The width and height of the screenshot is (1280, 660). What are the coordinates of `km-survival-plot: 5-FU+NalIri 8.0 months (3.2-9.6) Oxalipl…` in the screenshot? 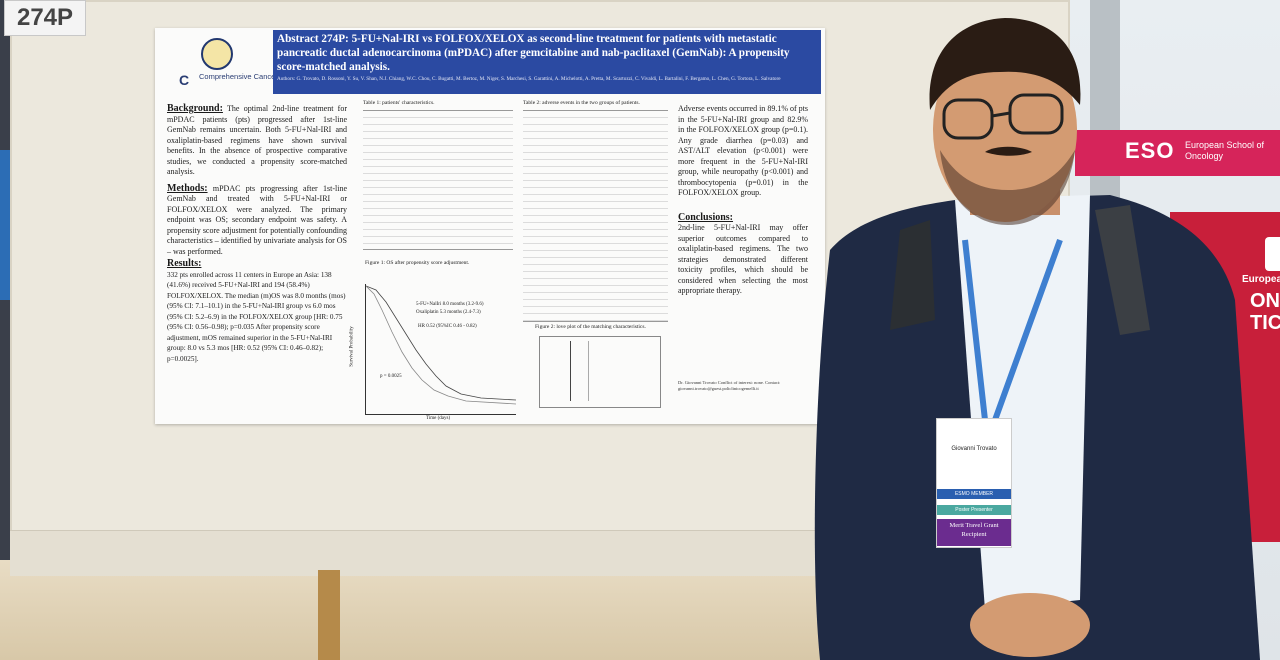 It's located at (433, 352).